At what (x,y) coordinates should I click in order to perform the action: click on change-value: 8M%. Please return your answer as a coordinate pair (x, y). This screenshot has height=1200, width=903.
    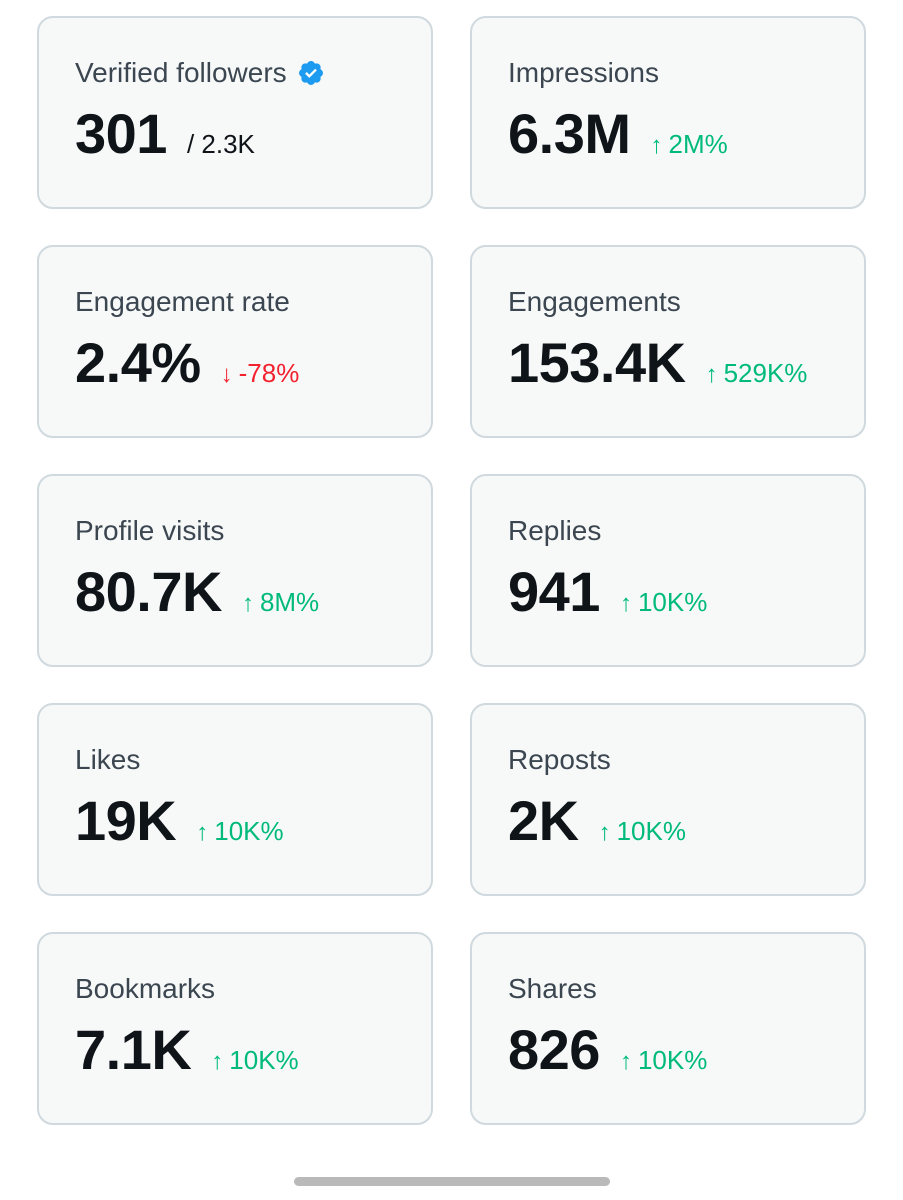
    Looking at the image, I should click on (289, 602).